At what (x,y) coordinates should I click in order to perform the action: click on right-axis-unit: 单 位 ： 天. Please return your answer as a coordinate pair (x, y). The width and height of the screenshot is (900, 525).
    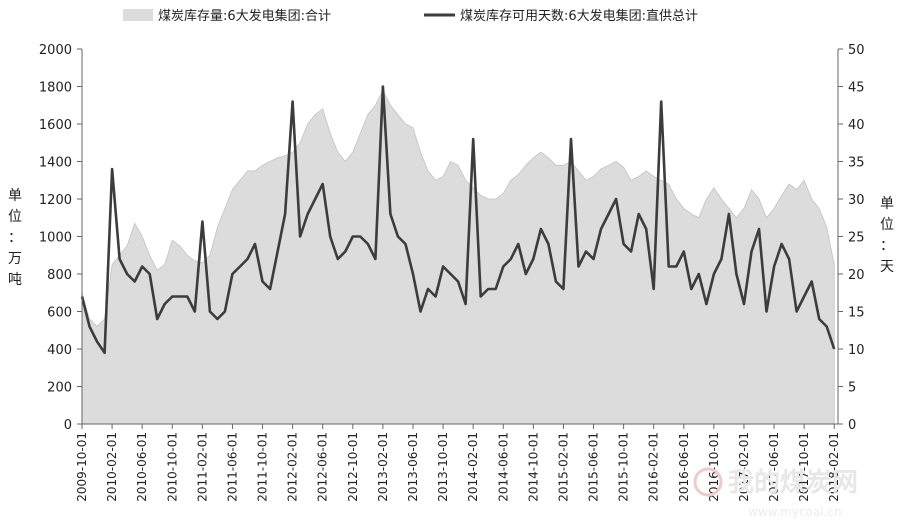
    Looking at the image, I should click on (887, 235).